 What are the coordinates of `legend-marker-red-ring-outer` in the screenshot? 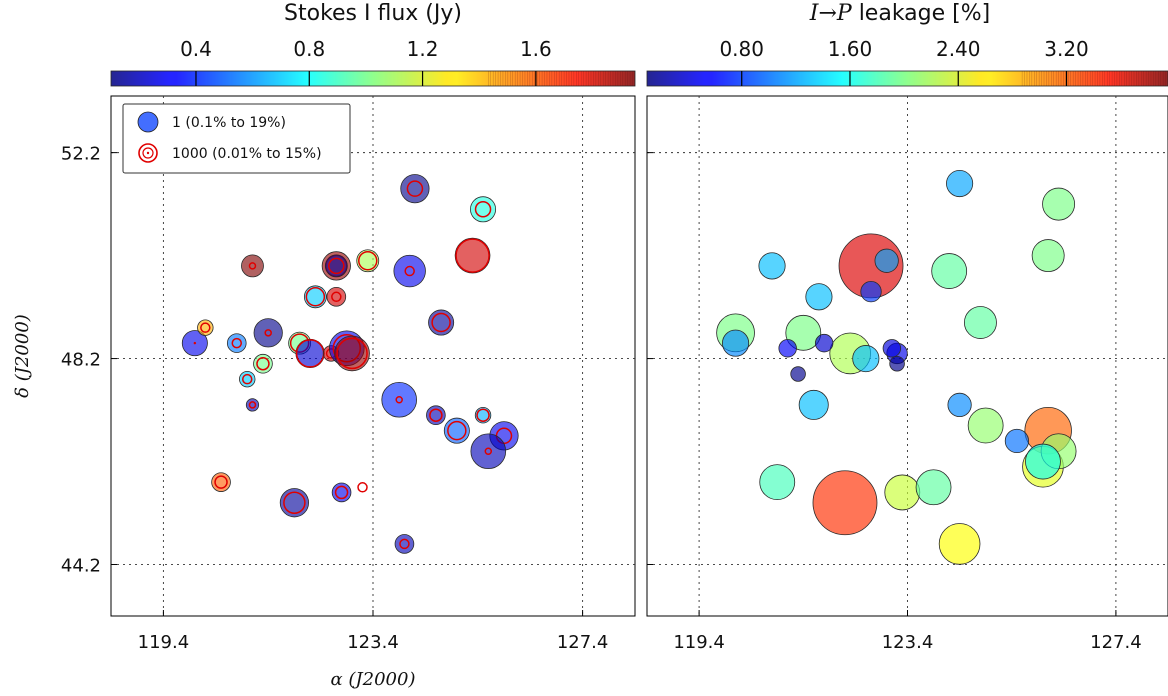 It's located at (148, 153).